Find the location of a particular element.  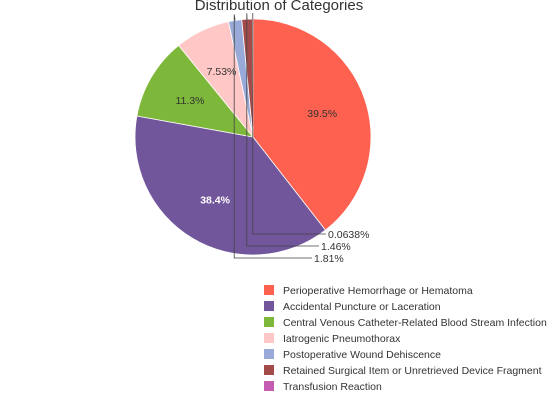

legend-label-5: Postoperative Wound Dehiscence is located at coordinates (362, 355).